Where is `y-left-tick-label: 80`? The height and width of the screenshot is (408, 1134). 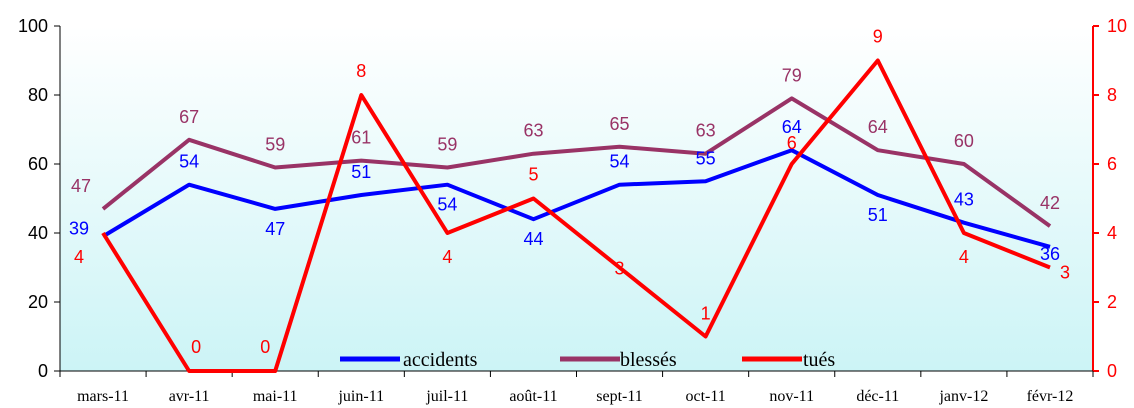 y-left-tick-label: 80 is located at coordinates (38, 95).